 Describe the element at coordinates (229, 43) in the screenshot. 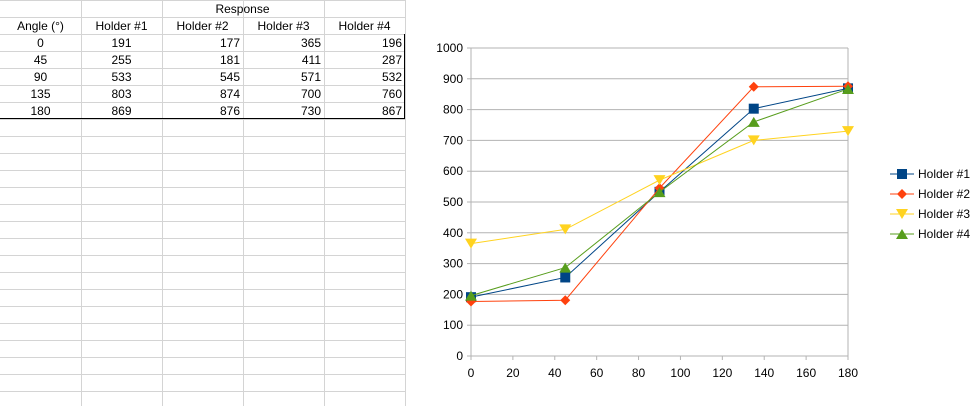

I see `table-cell: 177` at that location.